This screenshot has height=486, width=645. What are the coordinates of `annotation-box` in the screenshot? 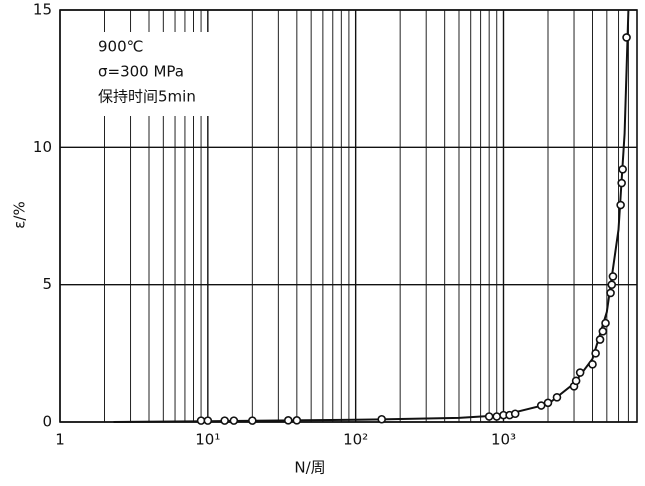 It's located at (167, 74).